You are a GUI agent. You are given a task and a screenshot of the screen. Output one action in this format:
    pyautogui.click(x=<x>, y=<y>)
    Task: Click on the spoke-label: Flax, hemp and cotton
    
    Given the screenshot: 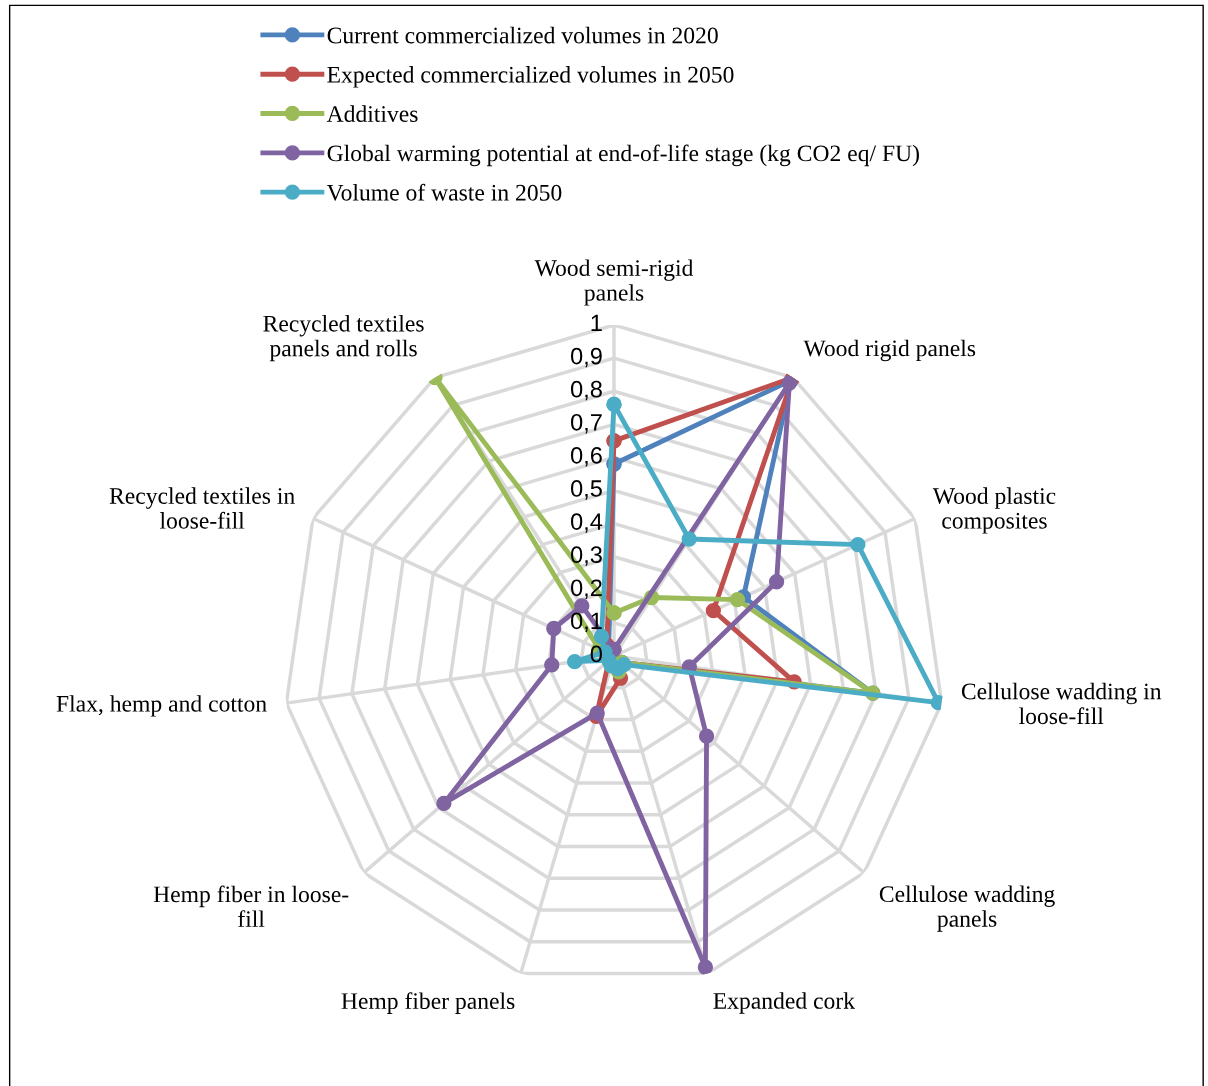 What is the action you would take?
    pyautogui.click(x=161, y=706)
    